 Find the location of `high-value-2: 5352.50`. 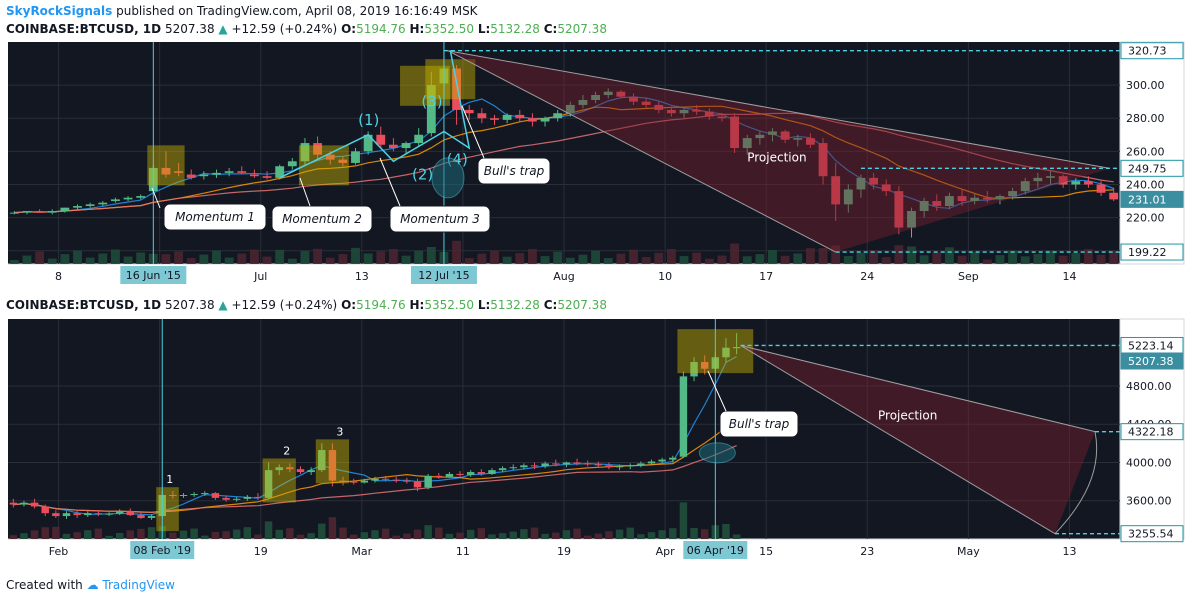

high-value-2: 5352.50 is located at coordinates (449, 305).